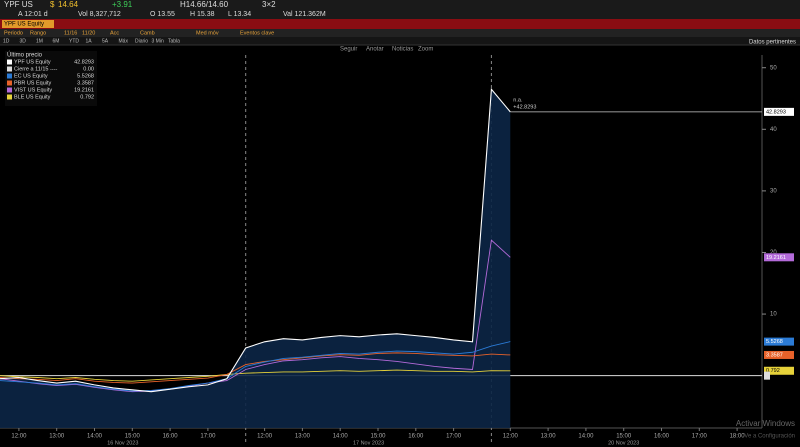  Describe the element at coordinates (202, 14) in the screenshot. I see `high: H 15.38` at that location.